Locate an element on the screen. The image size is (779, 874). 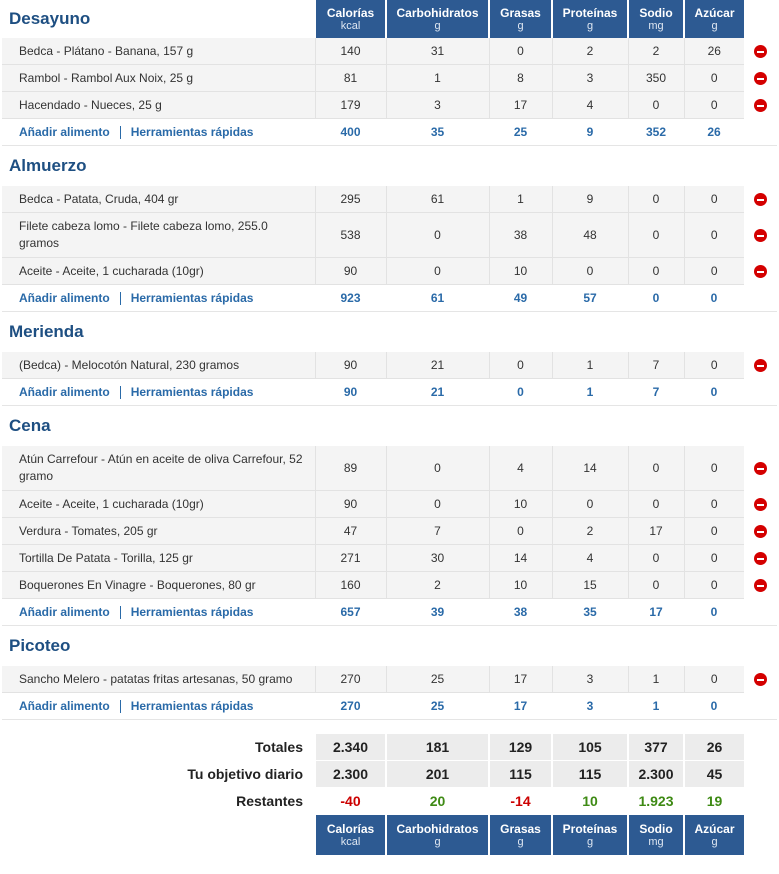
meal-total-value: 21 is located at coordinates (437, 392).